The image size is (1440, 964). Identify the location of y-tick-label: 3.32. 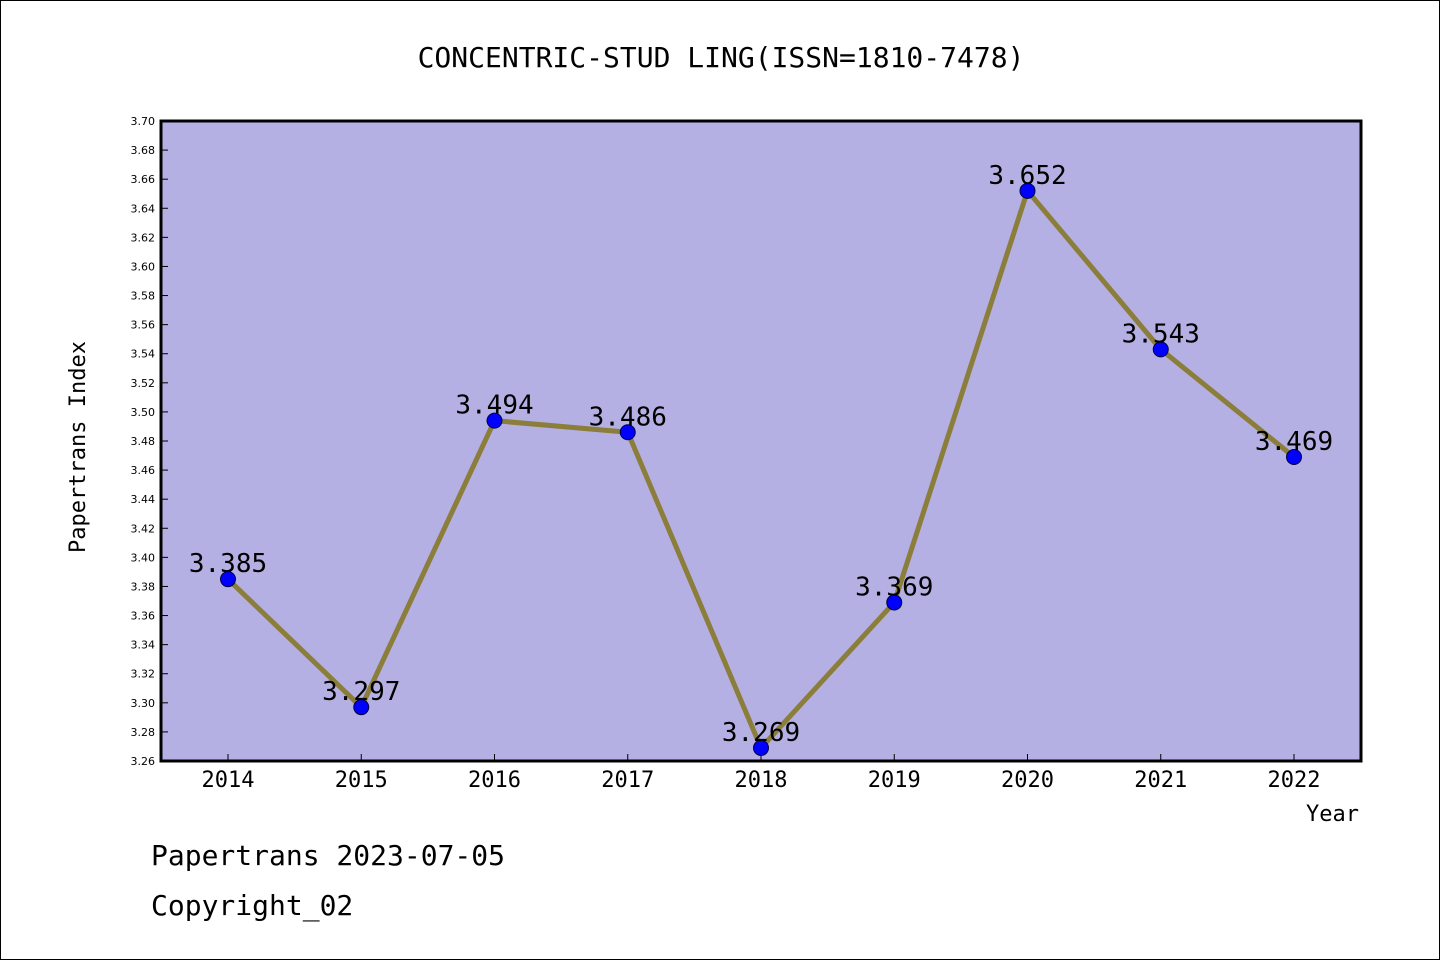
(143, 674).